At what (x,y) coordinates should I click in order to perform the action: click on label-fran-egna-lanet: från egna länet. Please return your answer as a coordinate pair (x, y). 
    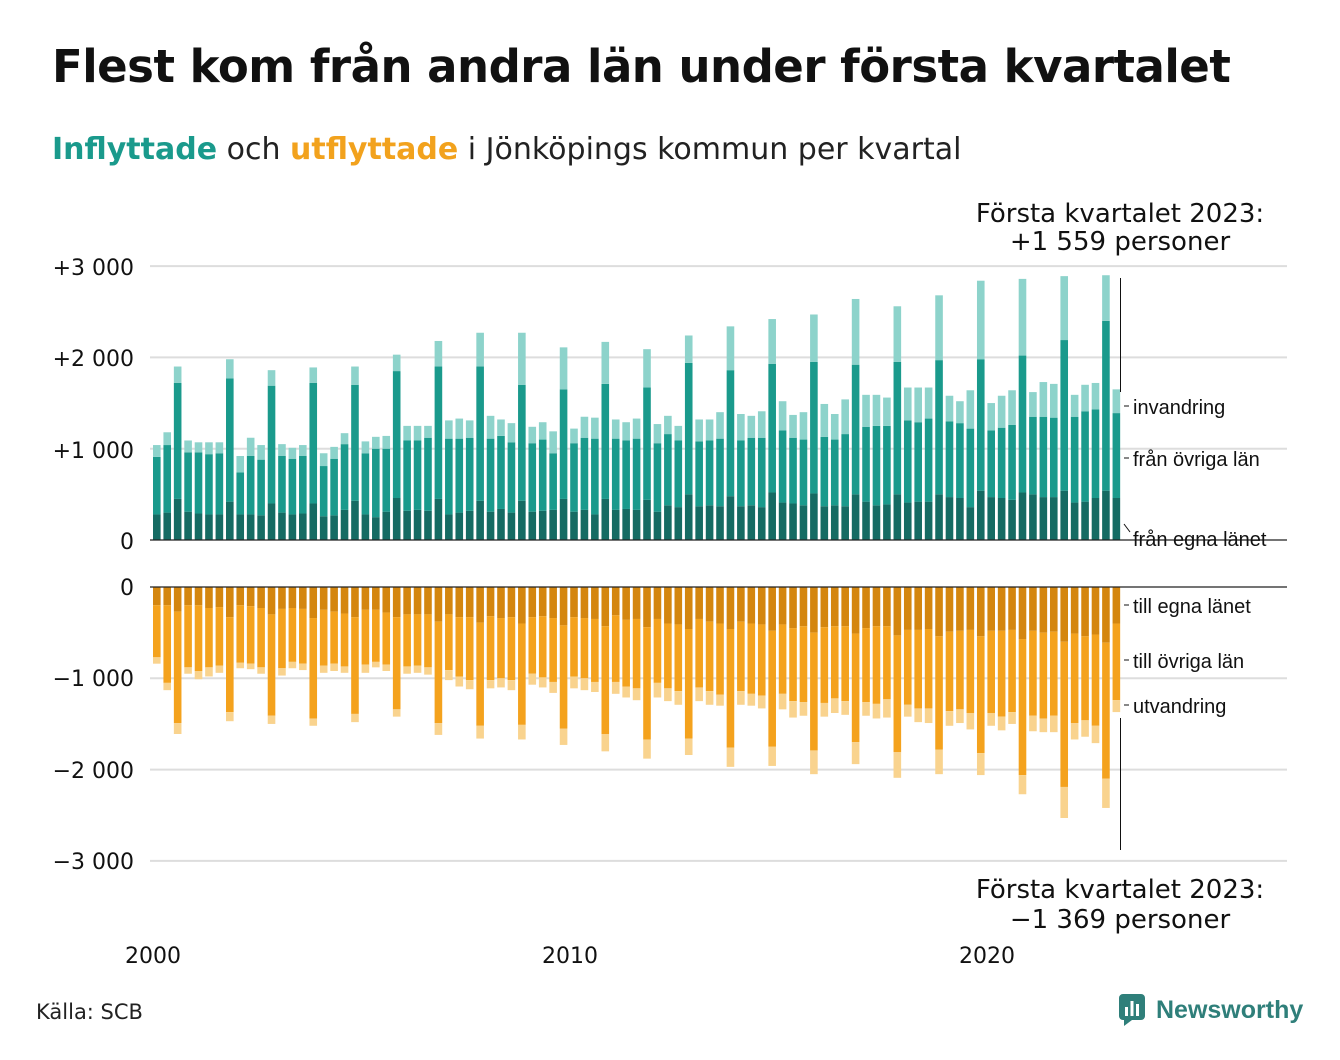
    Looking at the image, I should click on (1200, 540).